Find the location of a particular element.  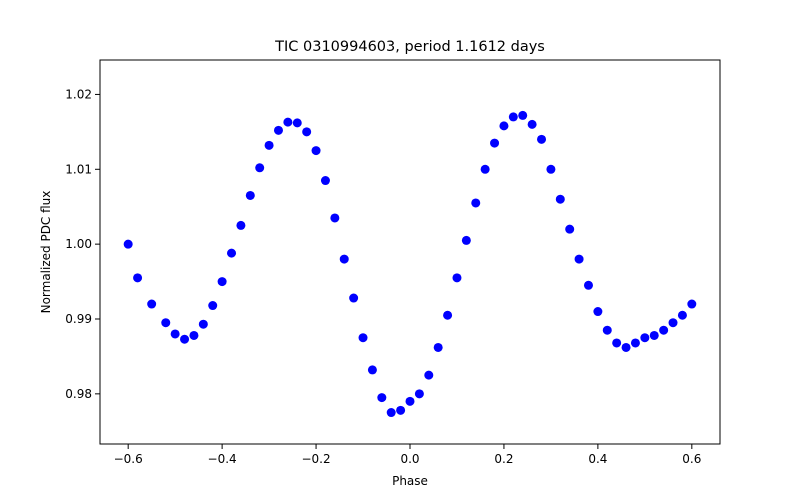

x-tick-label: −0.2 is located at coordinates (315, 459).